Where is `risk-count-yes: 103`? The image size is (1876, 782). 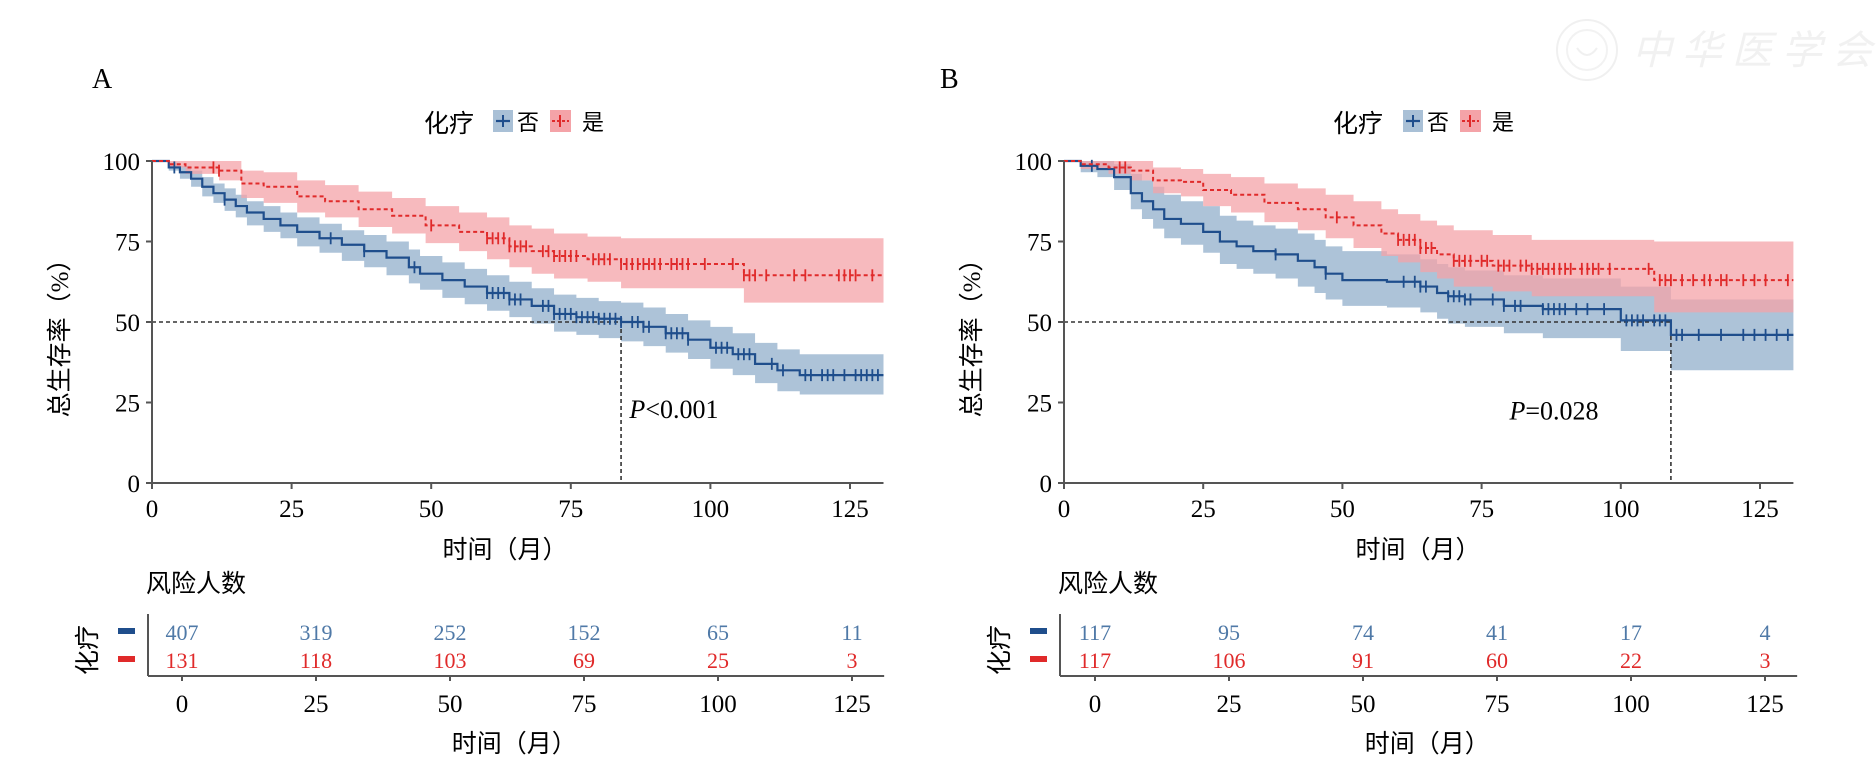
risk-count-yes: 103 is located at coordinates (450, 660).